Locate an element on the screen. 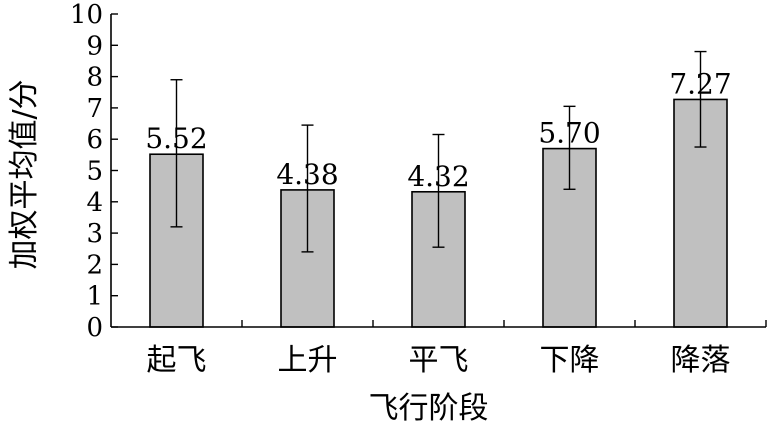 The image size is (767, 425). x-axis-labels: 起飞 上升 平飞 下降 降落 is located at coordinates (439, 360).